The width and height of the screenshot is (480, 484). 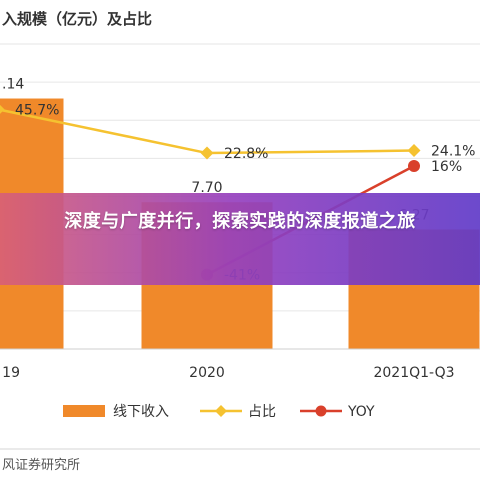 I want to click on legend: 线下收入 占比 YOY, so click(x=219, y=412).